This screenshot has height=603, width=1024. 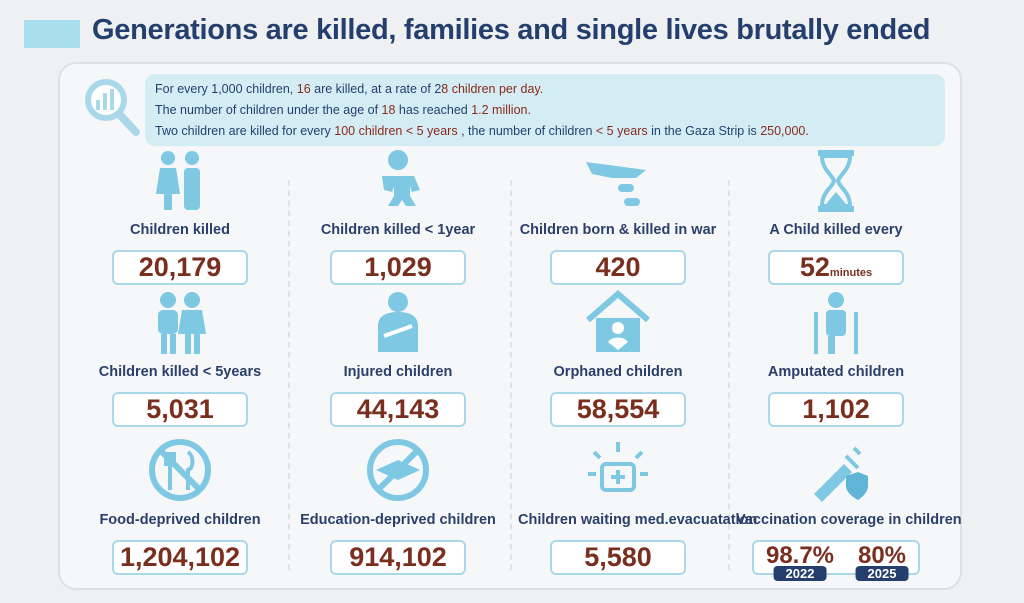 I want to click on stat-value: 5,031, so click(x=180, y=409).